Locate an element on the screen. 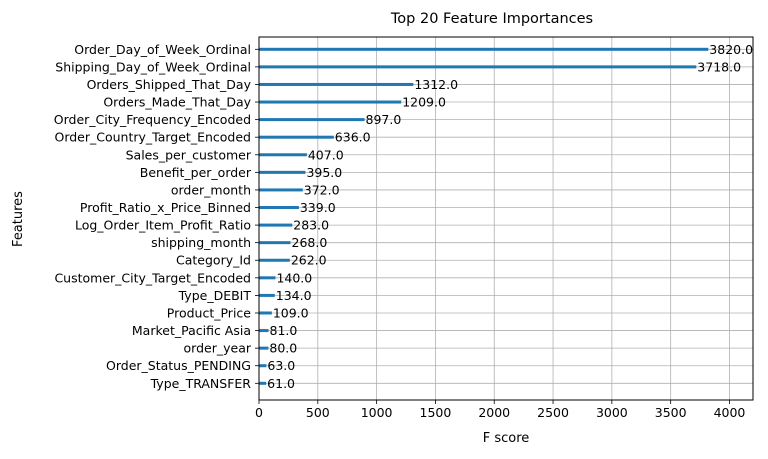 The width and height of the screenshot is (768, 459). x-tick-label: 4000 is located at coordinates (730, 412).